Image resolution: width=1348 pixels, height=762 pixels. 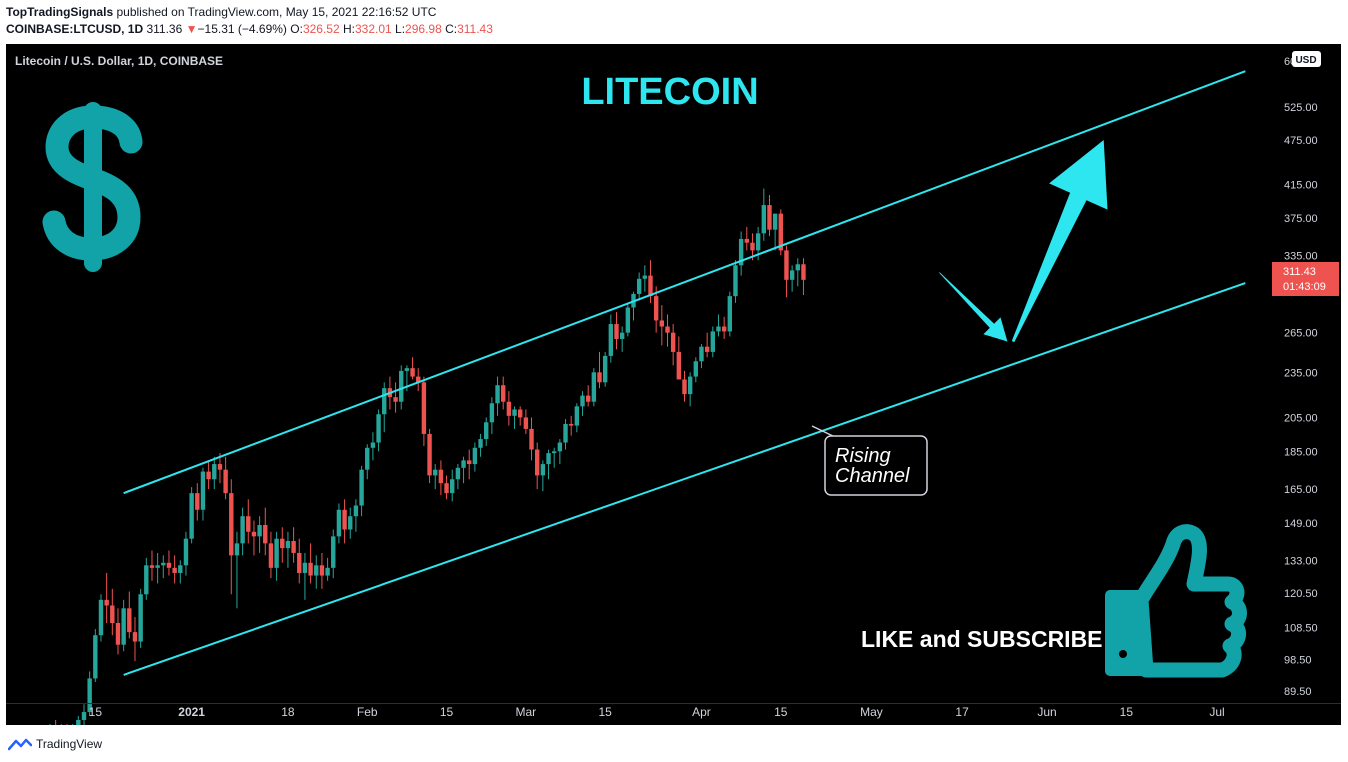 What do you see at coordinates (296, 29) in the screenshot?
I see `open-label: O:` at bounding box center [296, 29].